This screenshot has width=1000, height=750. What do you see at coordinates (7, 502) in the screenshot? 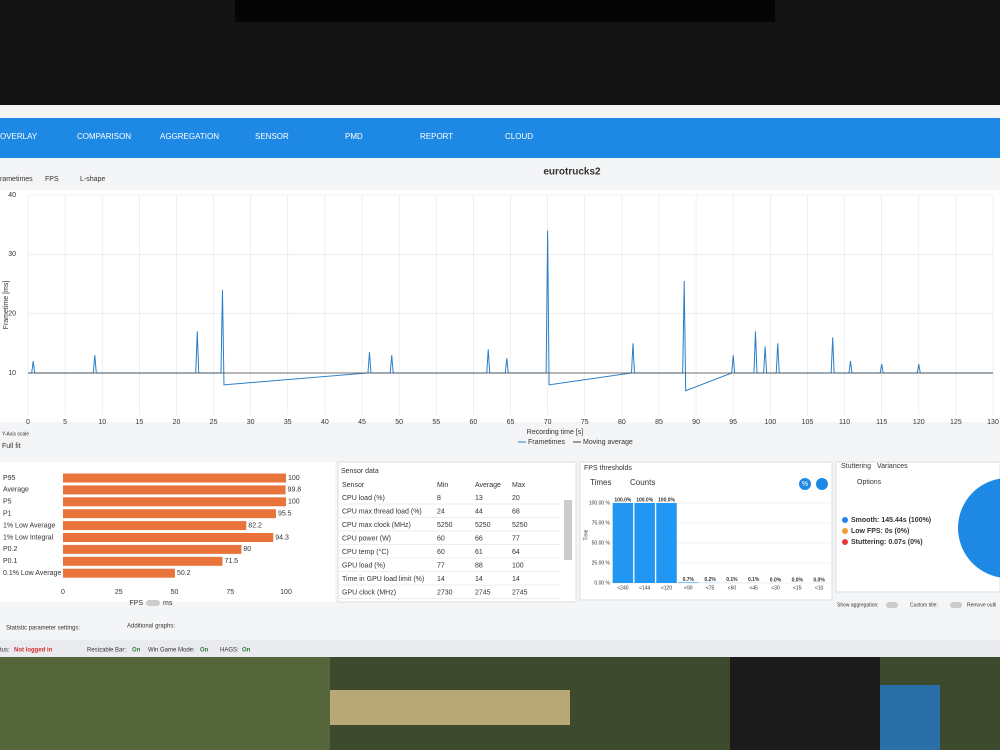
I see `bar-category: P5` at bounding box center [7, 502].